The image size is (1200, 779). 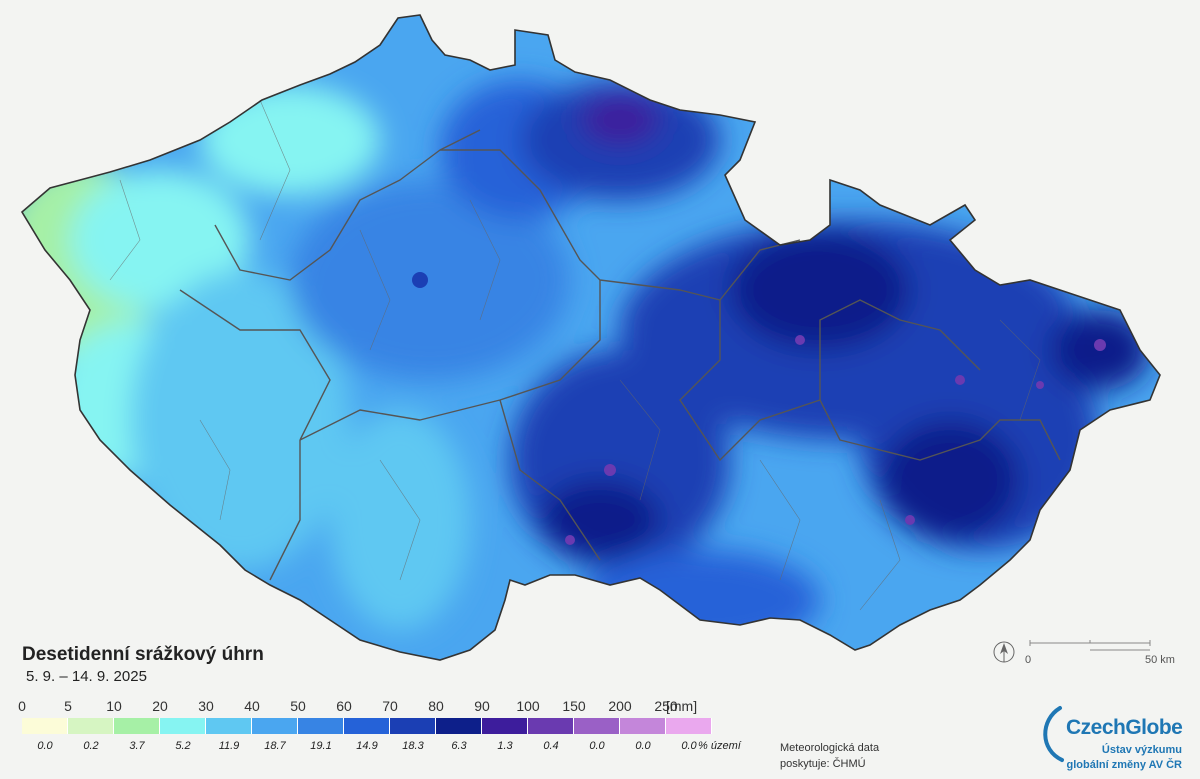 What do you see at coordinates (666, 706) in the screenshot?
I see `legend-tick: 250` at bounding box center [666, 706].